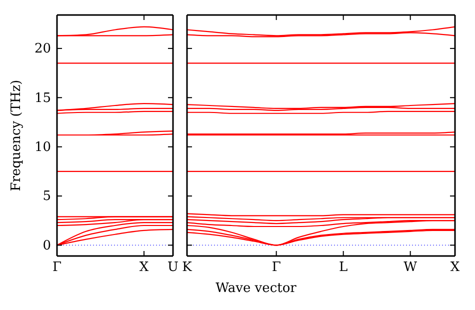 This screenshot has height=310, width=475. What do you see at coordinates (257, 288) in the screenshot?
I see `x-axis-title: Wave vector` at bounding box center [257, 288].